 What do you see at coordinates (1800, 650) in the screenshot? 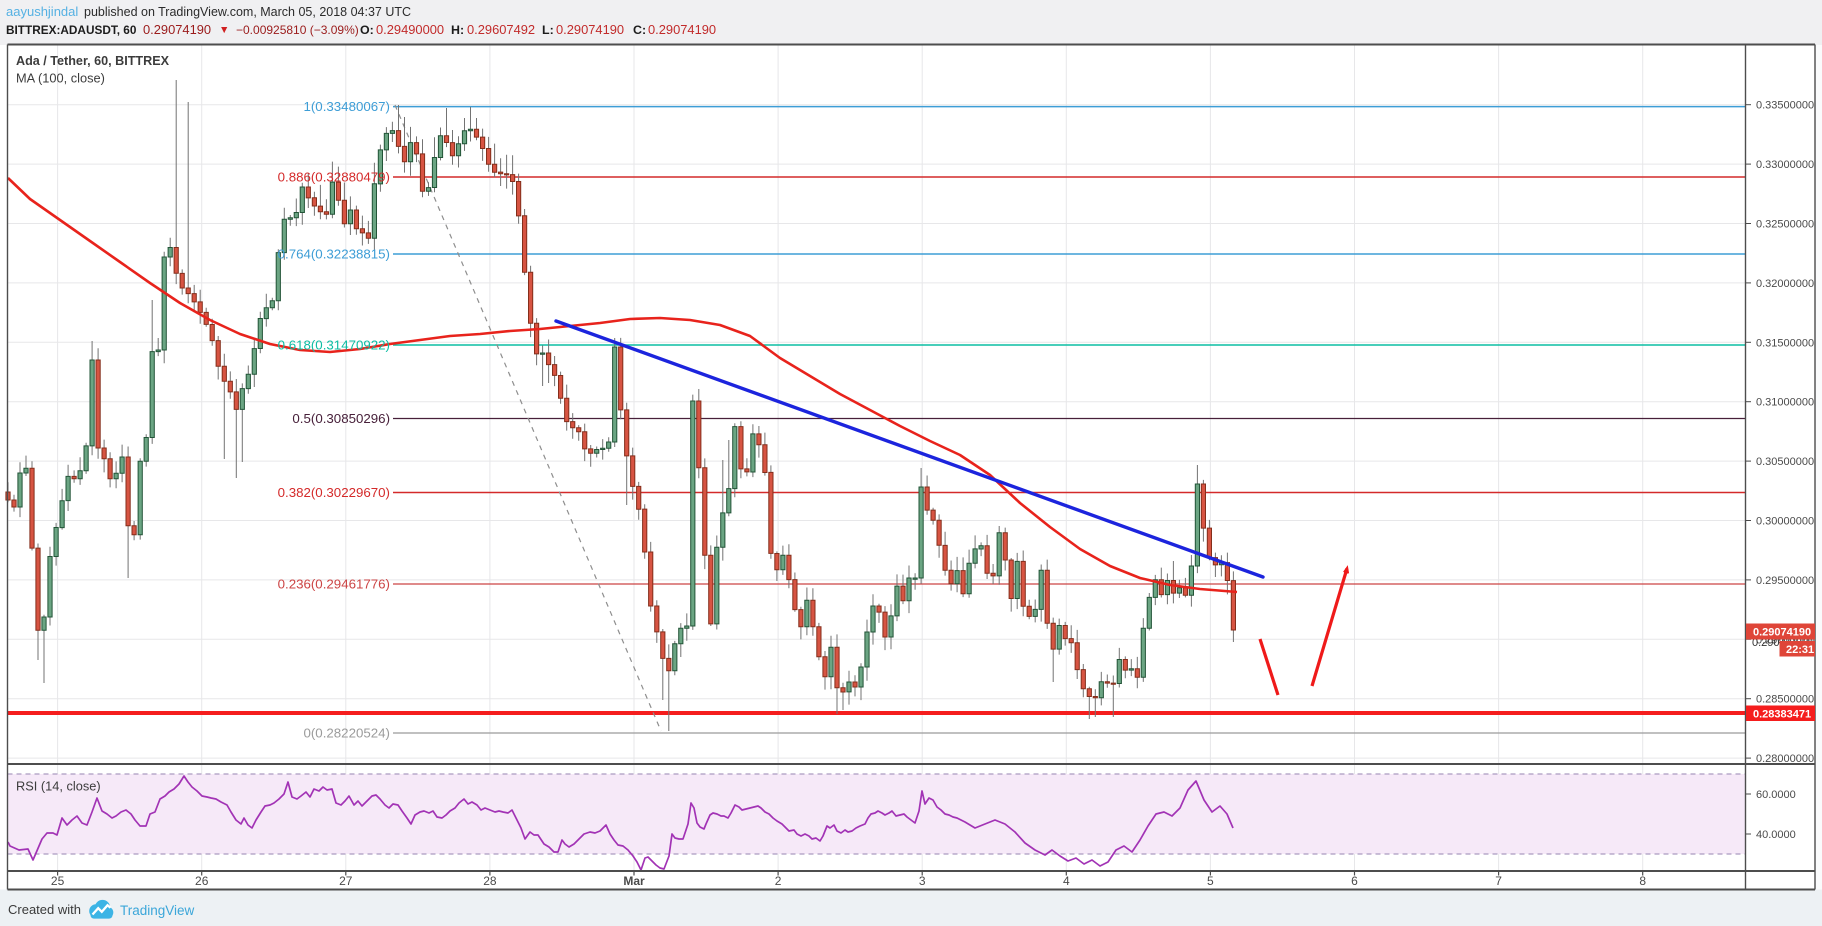
I see `svg-text: 22:31` at bounding box center [1800, 650].